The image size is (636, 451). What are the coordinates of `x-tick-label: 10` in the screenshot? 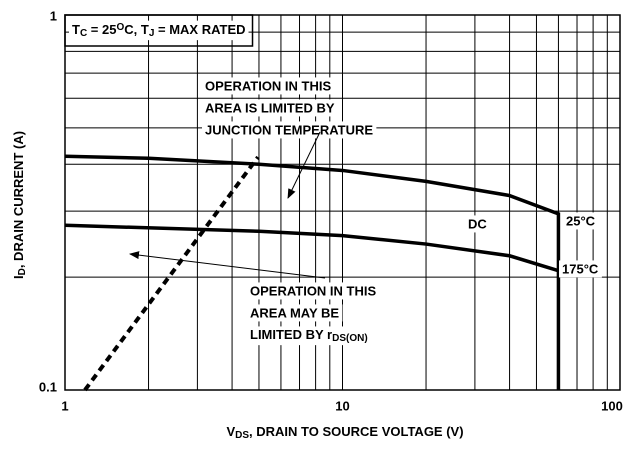 It's located at (342, 405).